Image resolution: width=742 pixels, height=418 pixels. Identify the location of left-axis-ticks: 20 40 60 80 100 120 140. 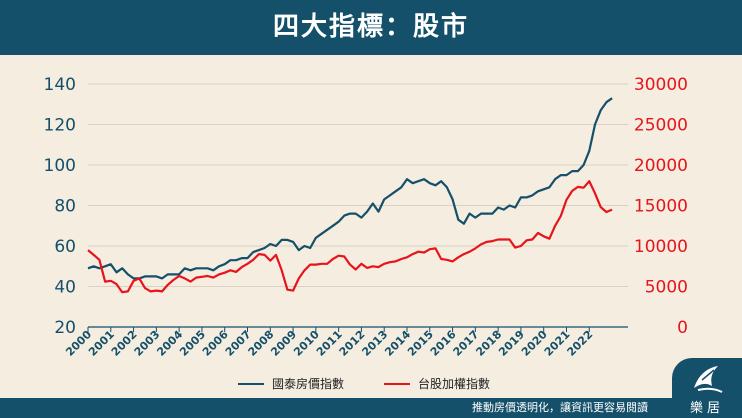
(60, 206).